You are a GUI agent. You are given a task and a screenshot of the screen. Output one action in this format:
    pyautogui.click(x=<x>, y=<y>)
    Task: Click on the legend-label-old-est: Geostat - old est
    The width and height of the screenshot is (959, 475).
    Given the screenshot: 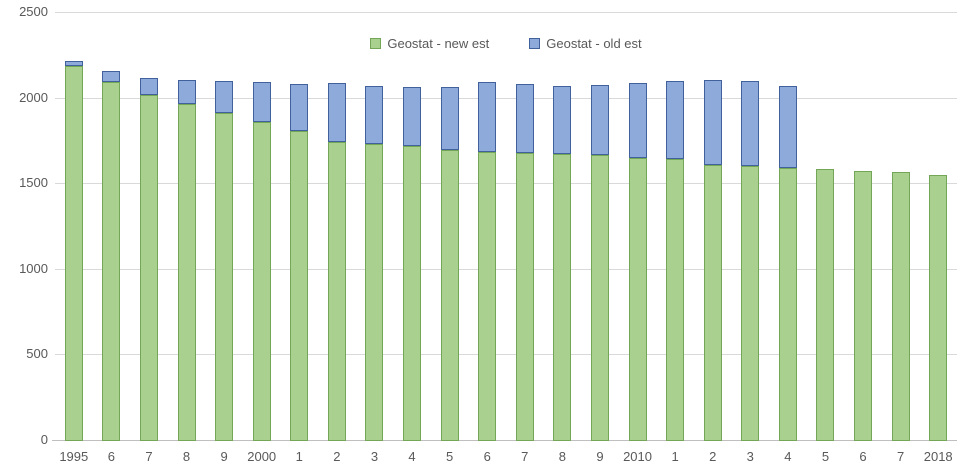 What is the action you would take?
    pyautogui.click(x=594, y=43)
    